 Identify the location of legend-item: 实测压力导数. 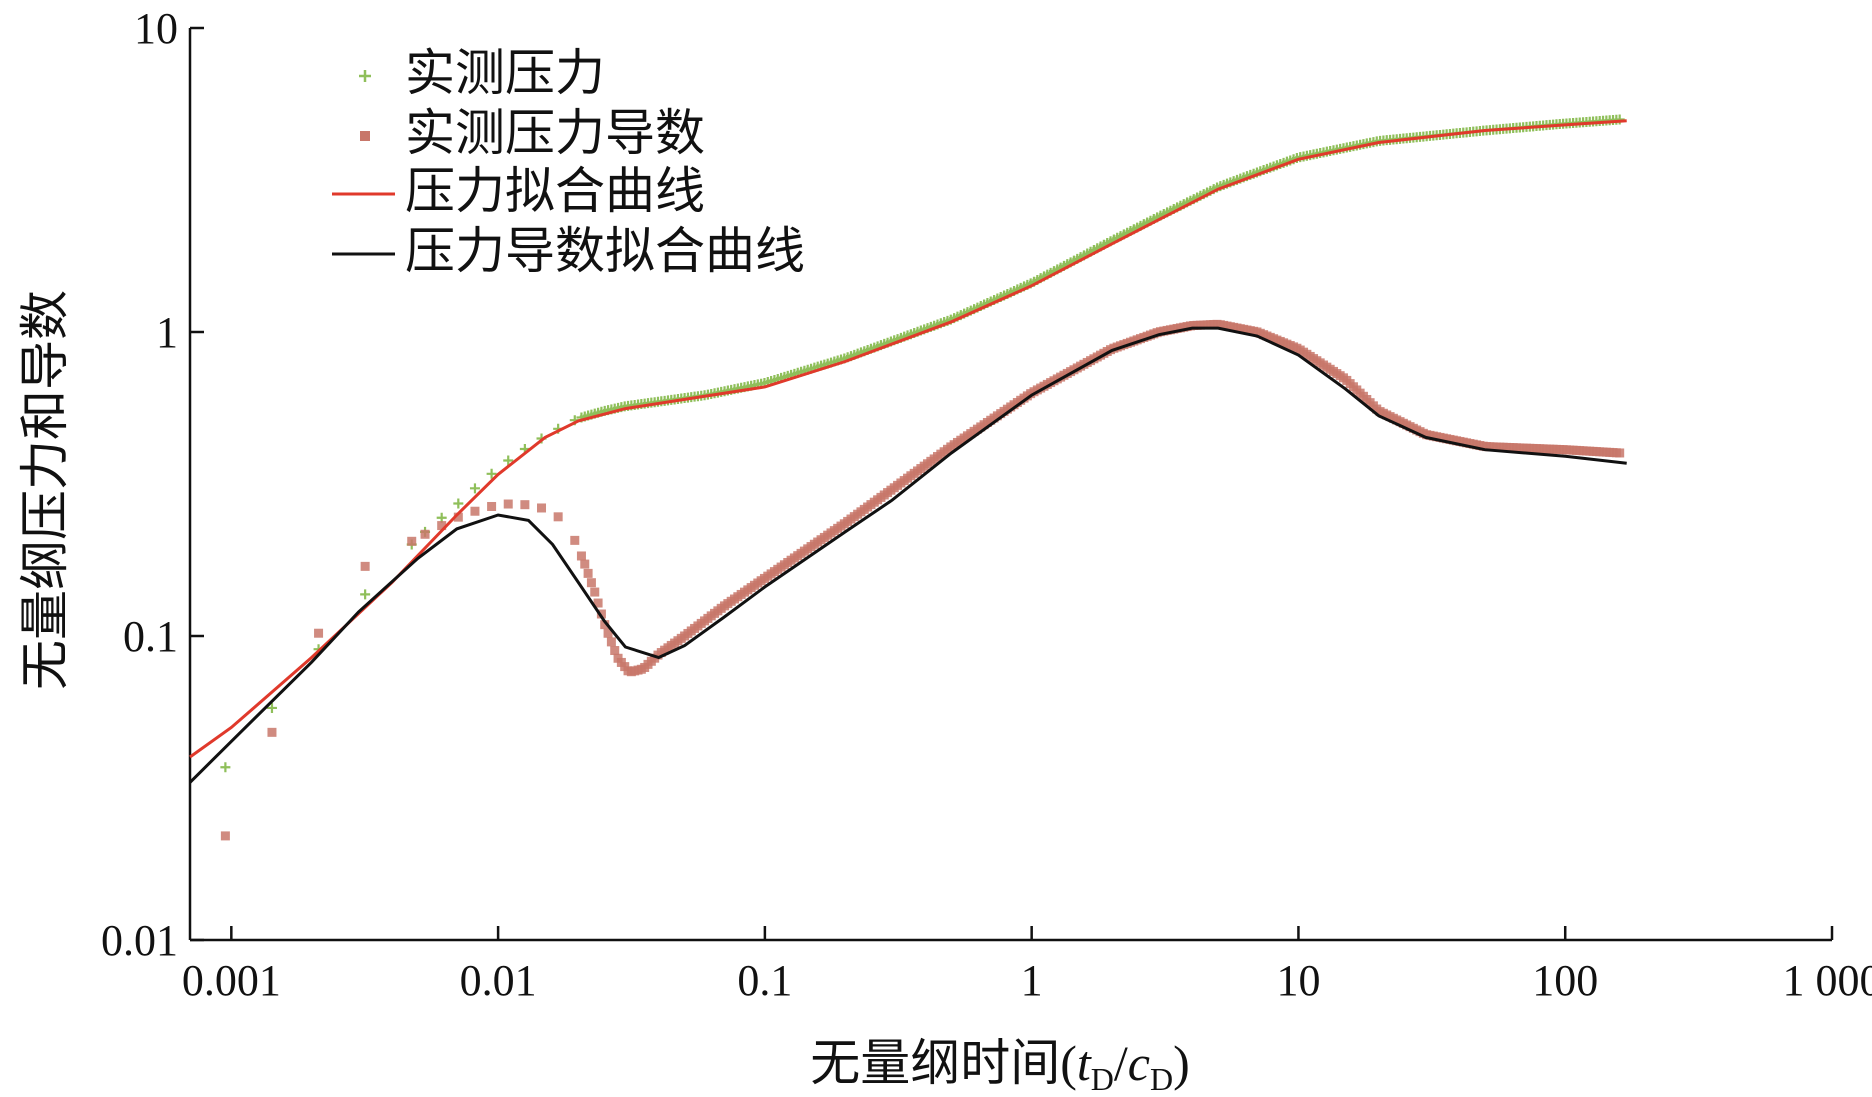
(532, 133).